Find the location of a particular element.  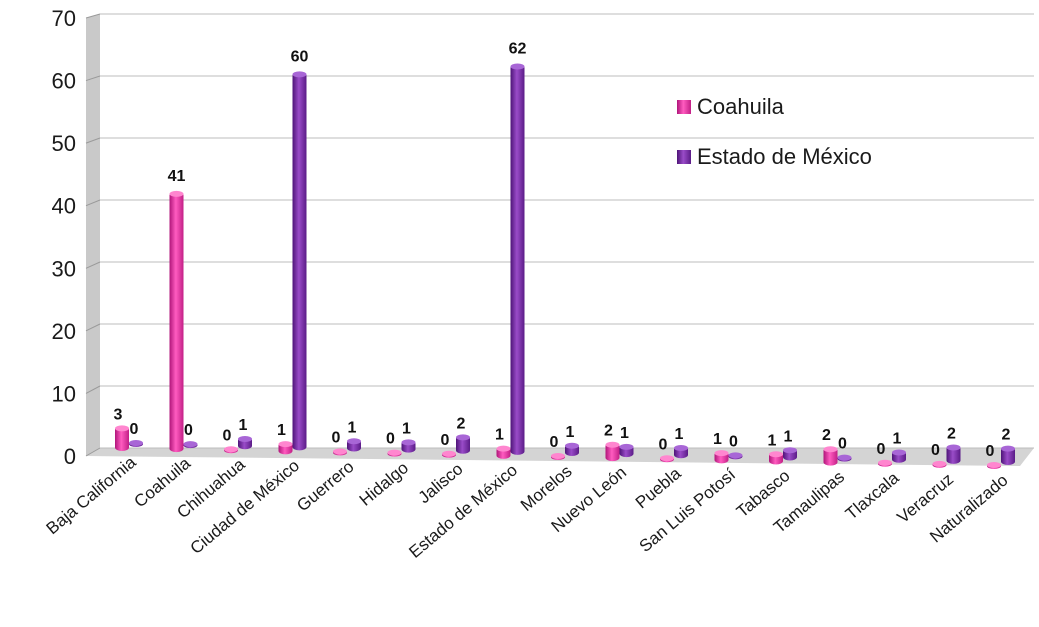

legend-item: Coahuila is located at coordinates (731, 106).